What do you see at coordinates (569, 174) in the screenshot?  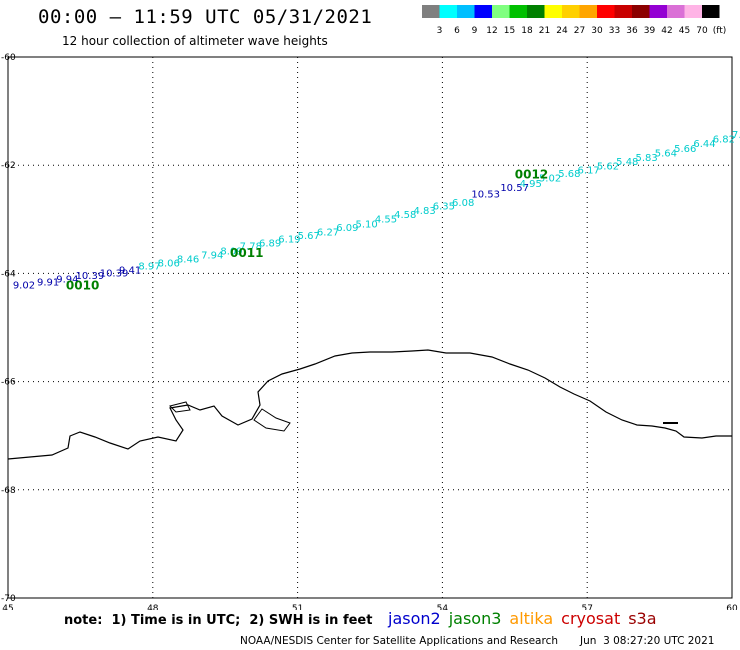 I see `swh-value: 5.68` at bounding box center [569, 174].